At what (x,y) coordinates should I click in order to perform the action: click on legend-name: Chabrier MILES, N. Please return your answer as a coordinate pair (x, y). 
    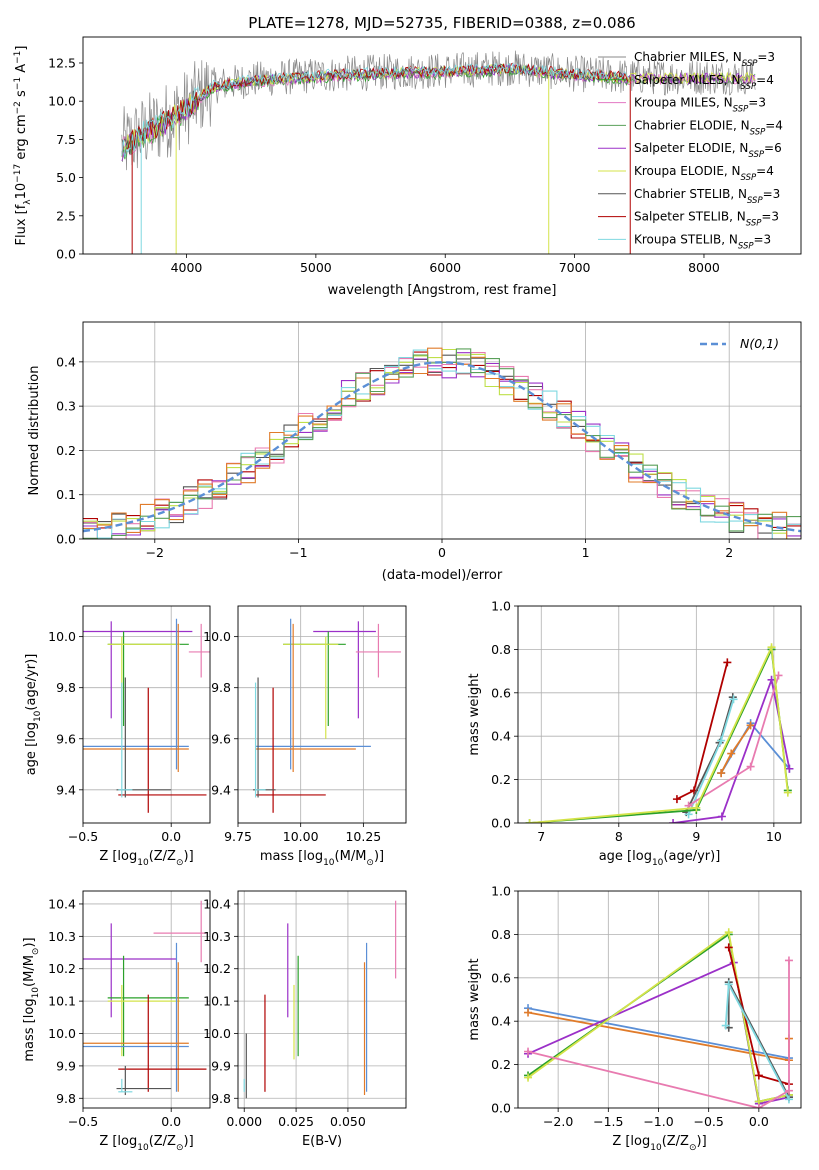
    Looking at the image, I should click on (688, 57).